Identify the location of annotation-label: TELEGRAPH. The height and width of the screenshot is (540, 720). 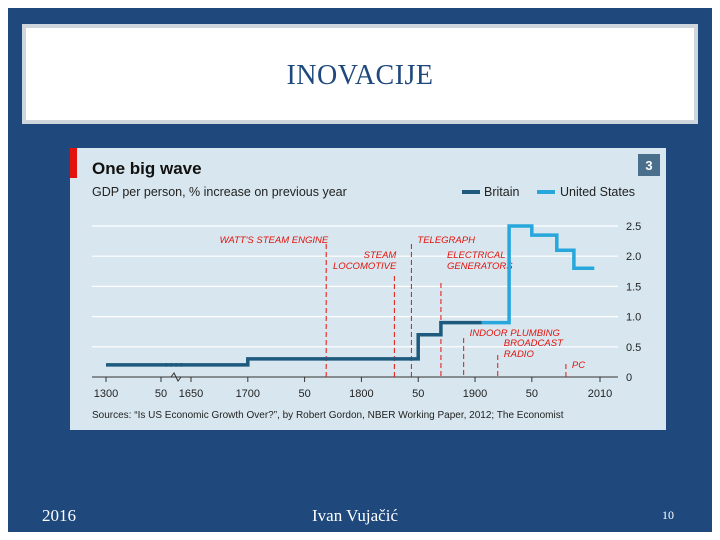
(446, 240).